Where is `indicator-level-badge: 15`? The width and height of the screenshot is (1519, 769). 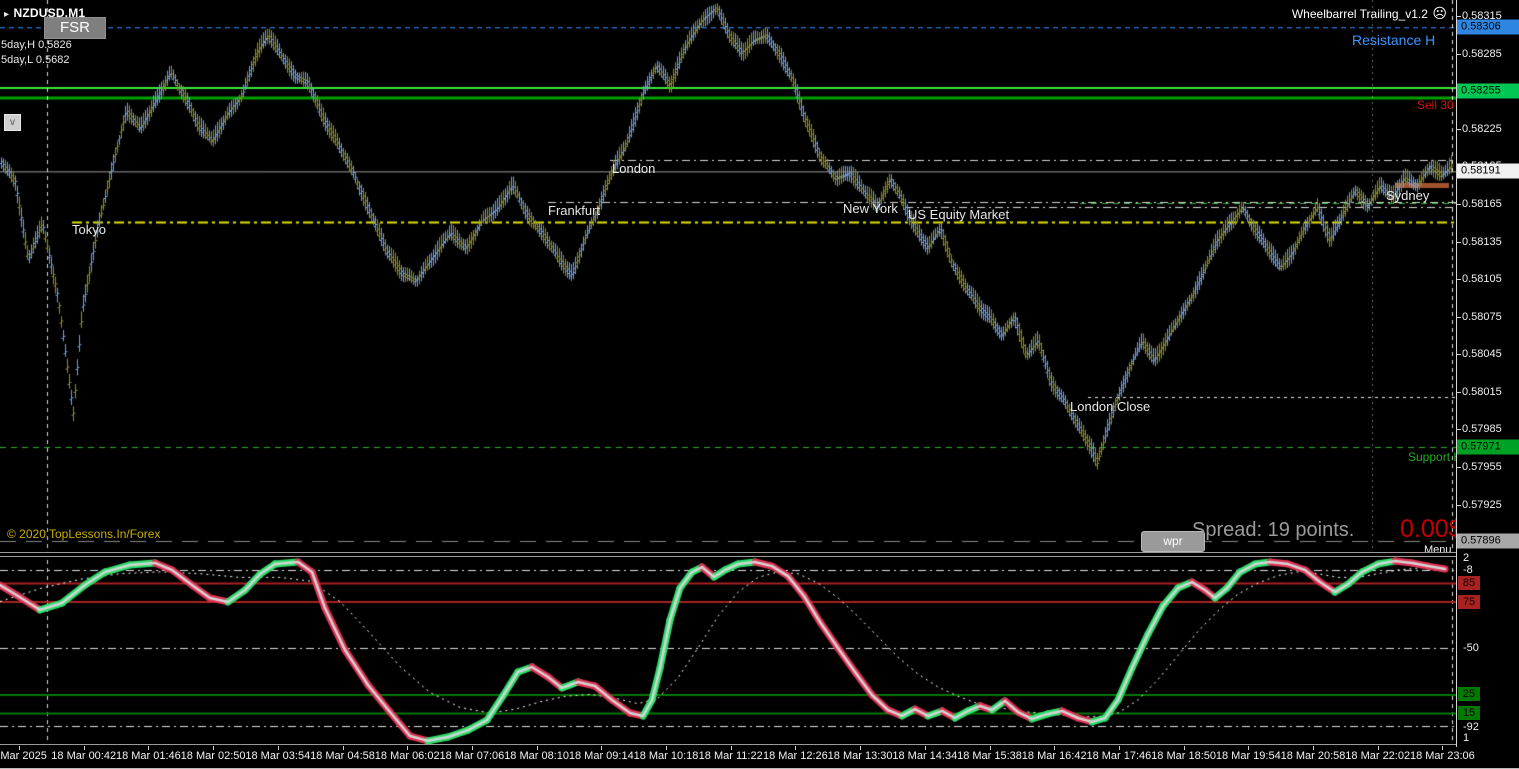
indicator-level-badge: 15 is located at coordinates (1469, 713).